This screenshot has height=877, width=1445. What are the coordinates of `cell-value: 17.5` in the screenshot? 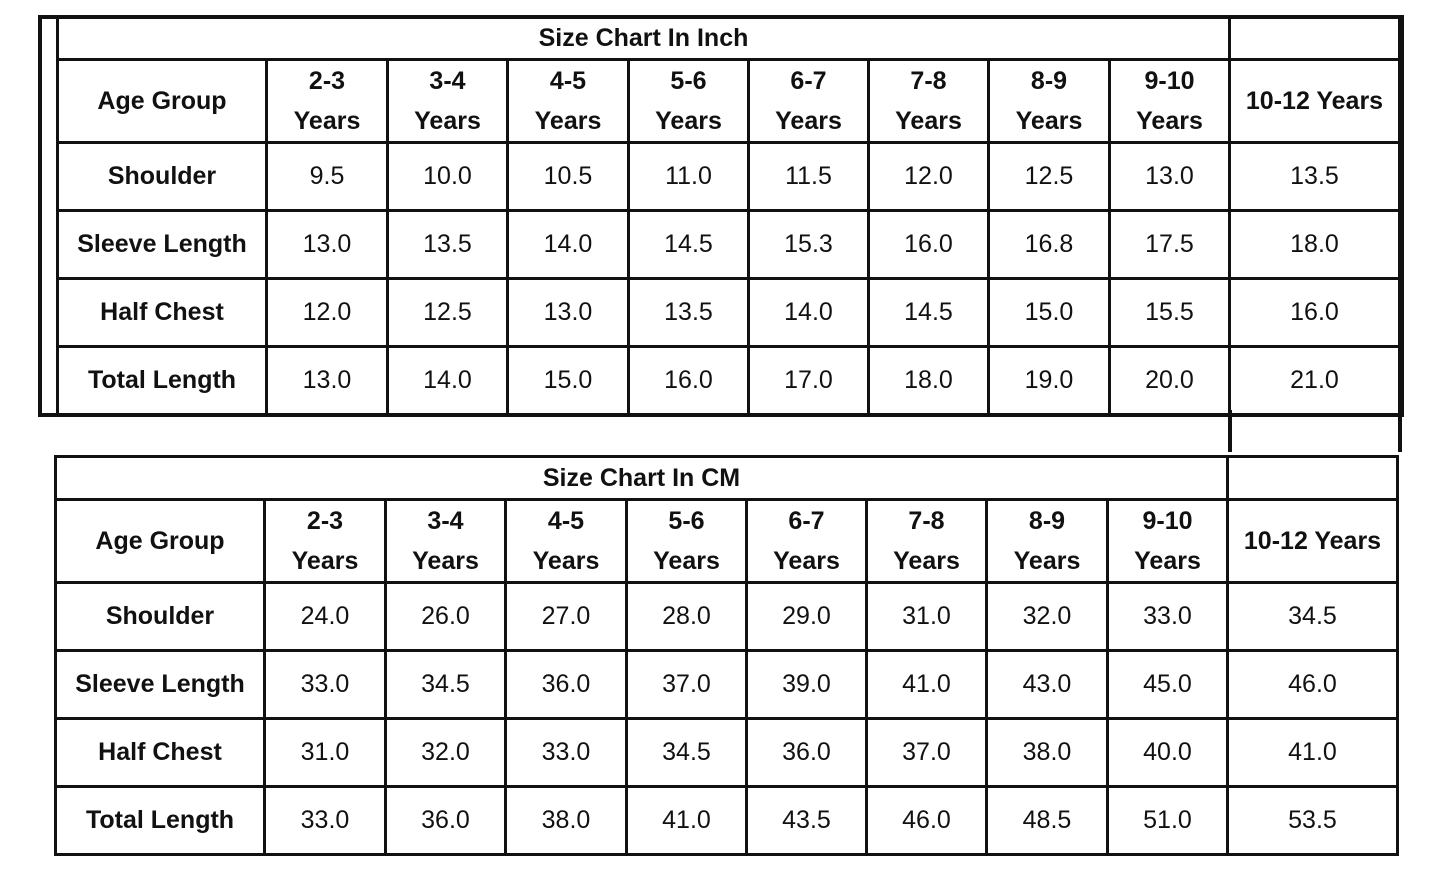 It's located at (1169, 244).